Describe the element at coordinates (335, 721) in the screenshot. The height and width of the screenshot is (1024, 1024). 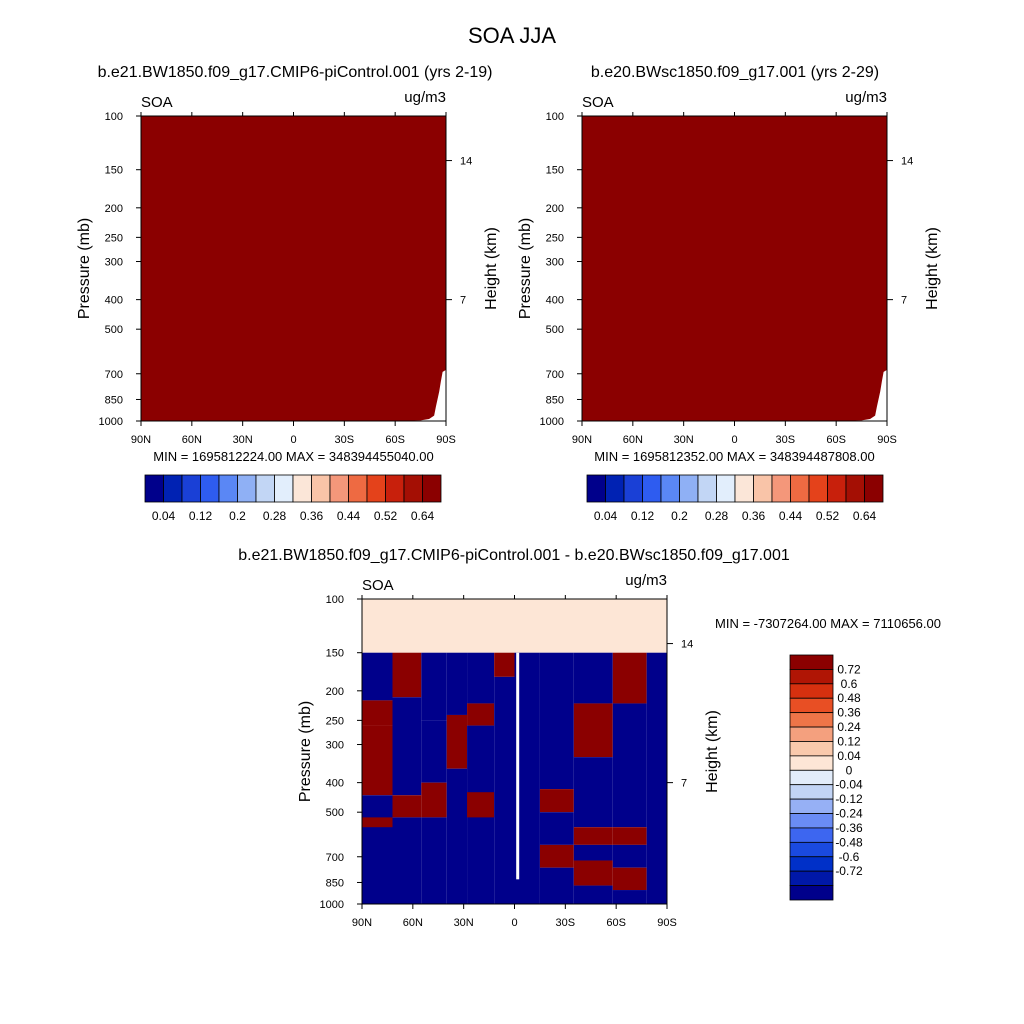
I see `y-tick-label: 250` at that location.